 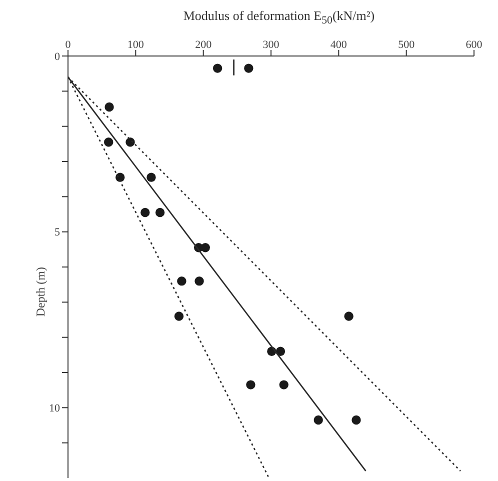 I want to click on y-tick-label: 5, so click(x=57, y=232).